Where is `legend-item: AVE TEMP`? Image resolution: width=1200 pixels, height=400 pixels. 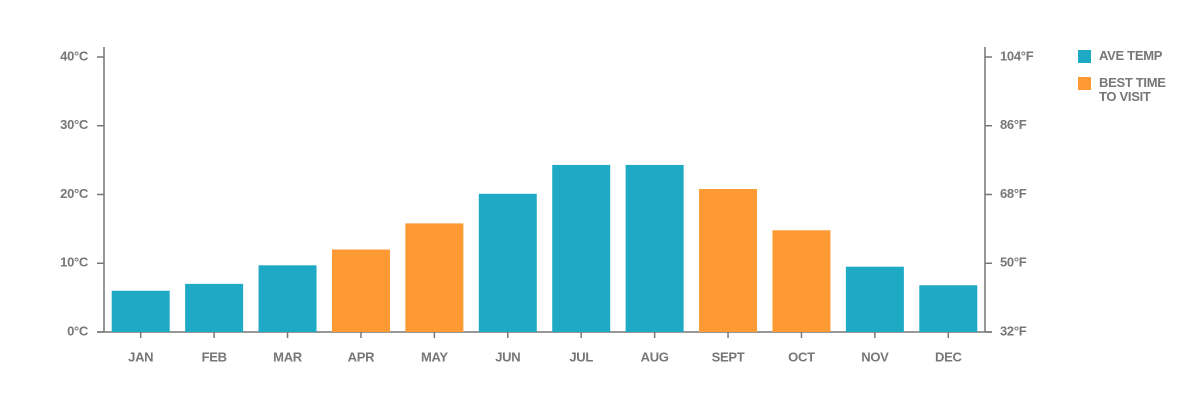 legend-item: AVE TEMP is located at coordinates (1133, 56).